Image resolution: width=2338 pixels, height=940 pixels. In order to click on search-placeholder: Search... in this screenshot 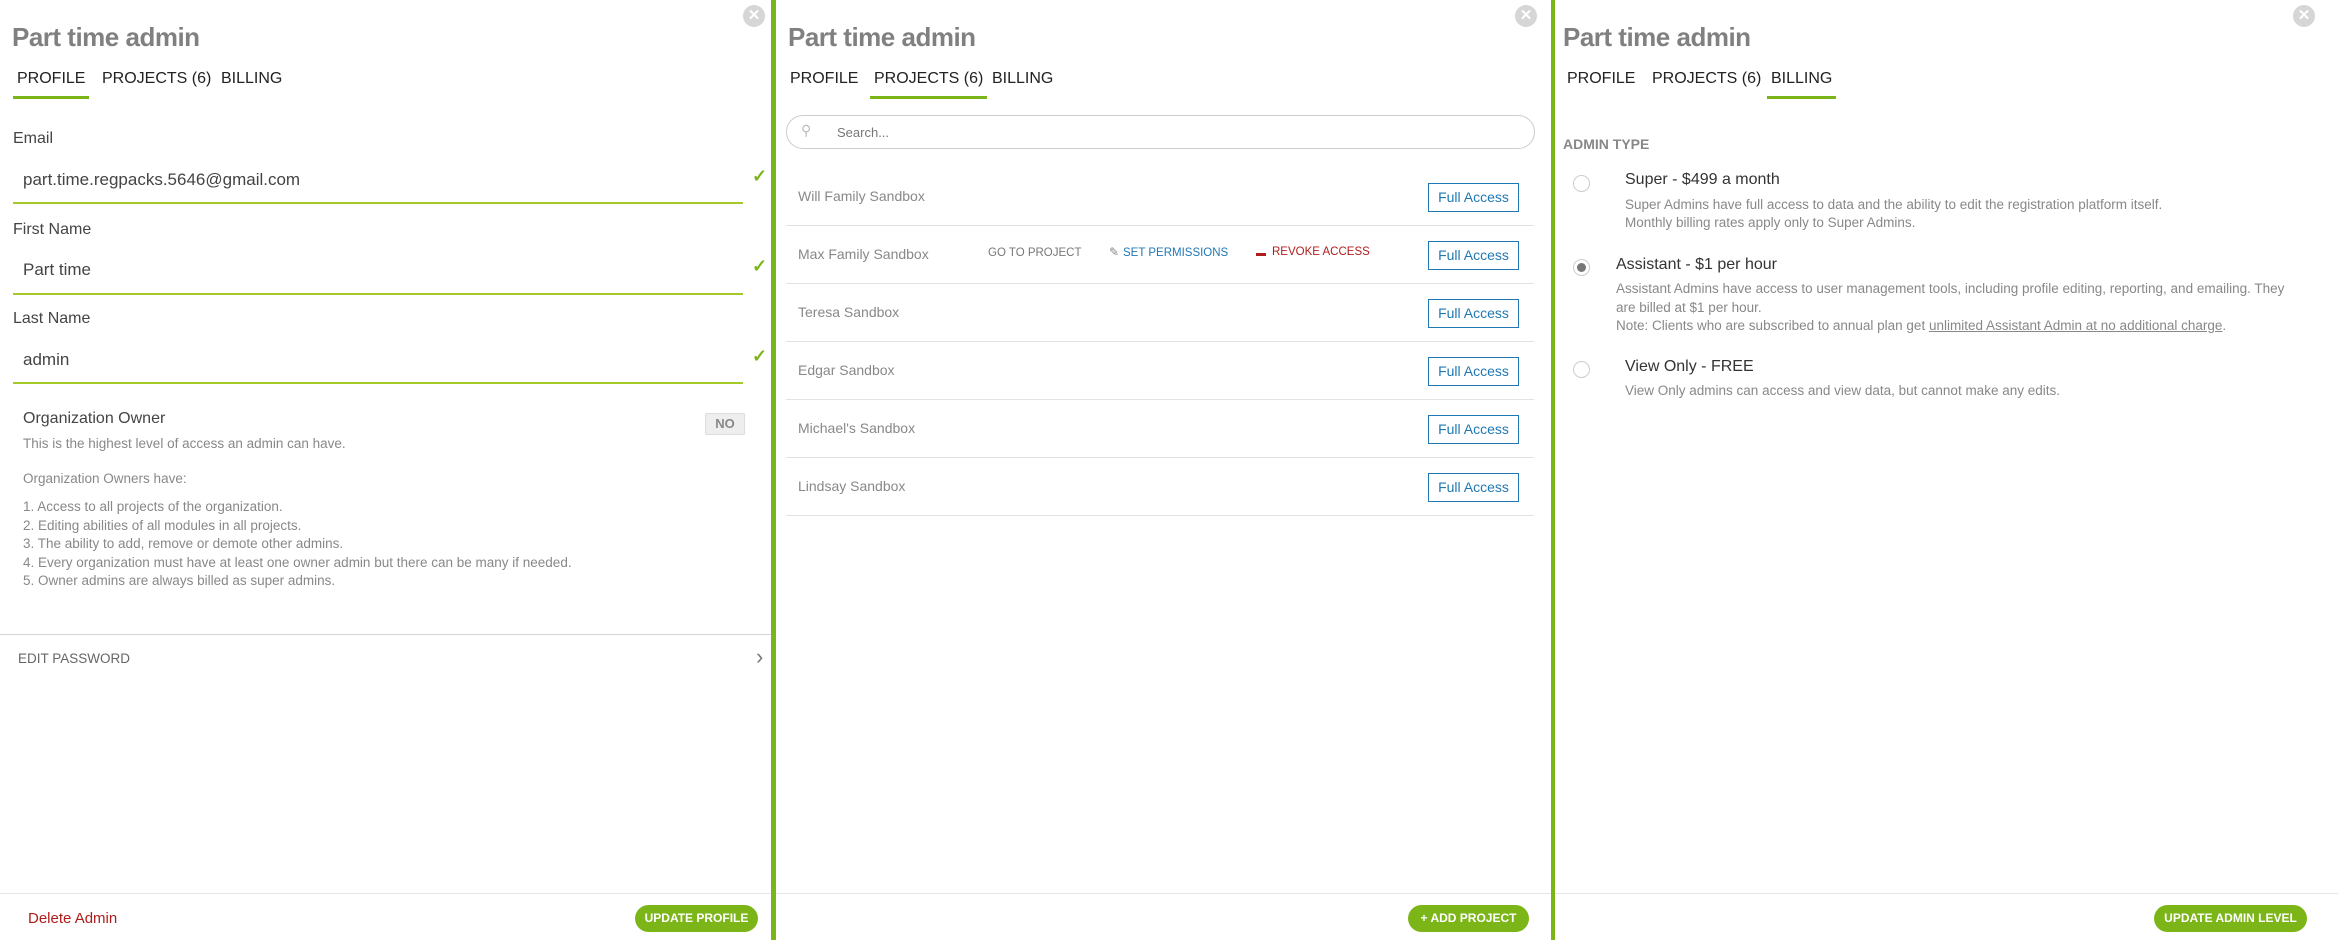, I will do `click(863, 132)`.